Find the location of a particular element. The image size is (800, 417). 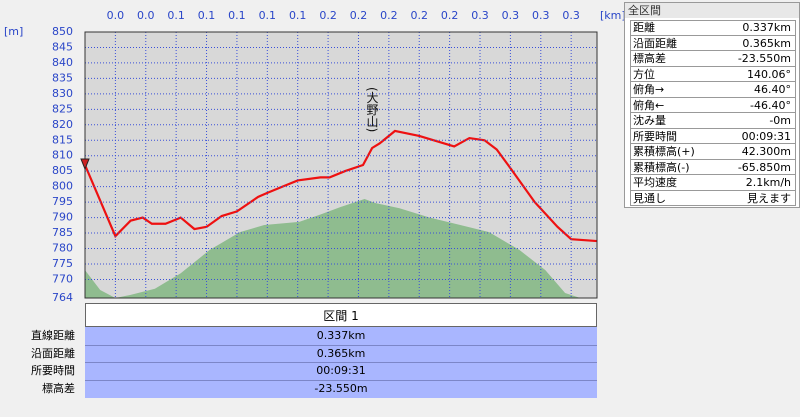

y-tick-label: 775 is located at coordinates (62, 263).